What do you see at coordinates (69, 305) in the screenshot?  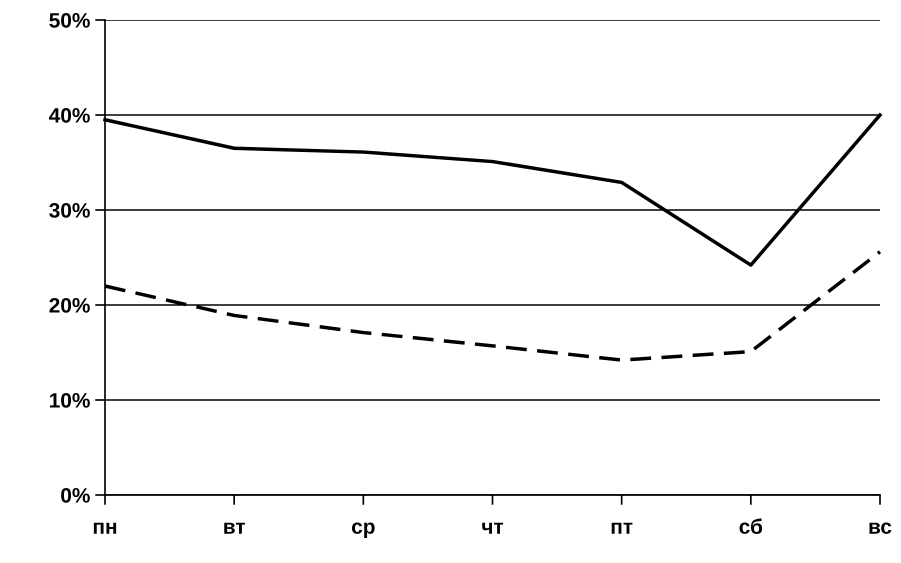 I see `y-tick-label: 20%` at bounding box center [69, 305].